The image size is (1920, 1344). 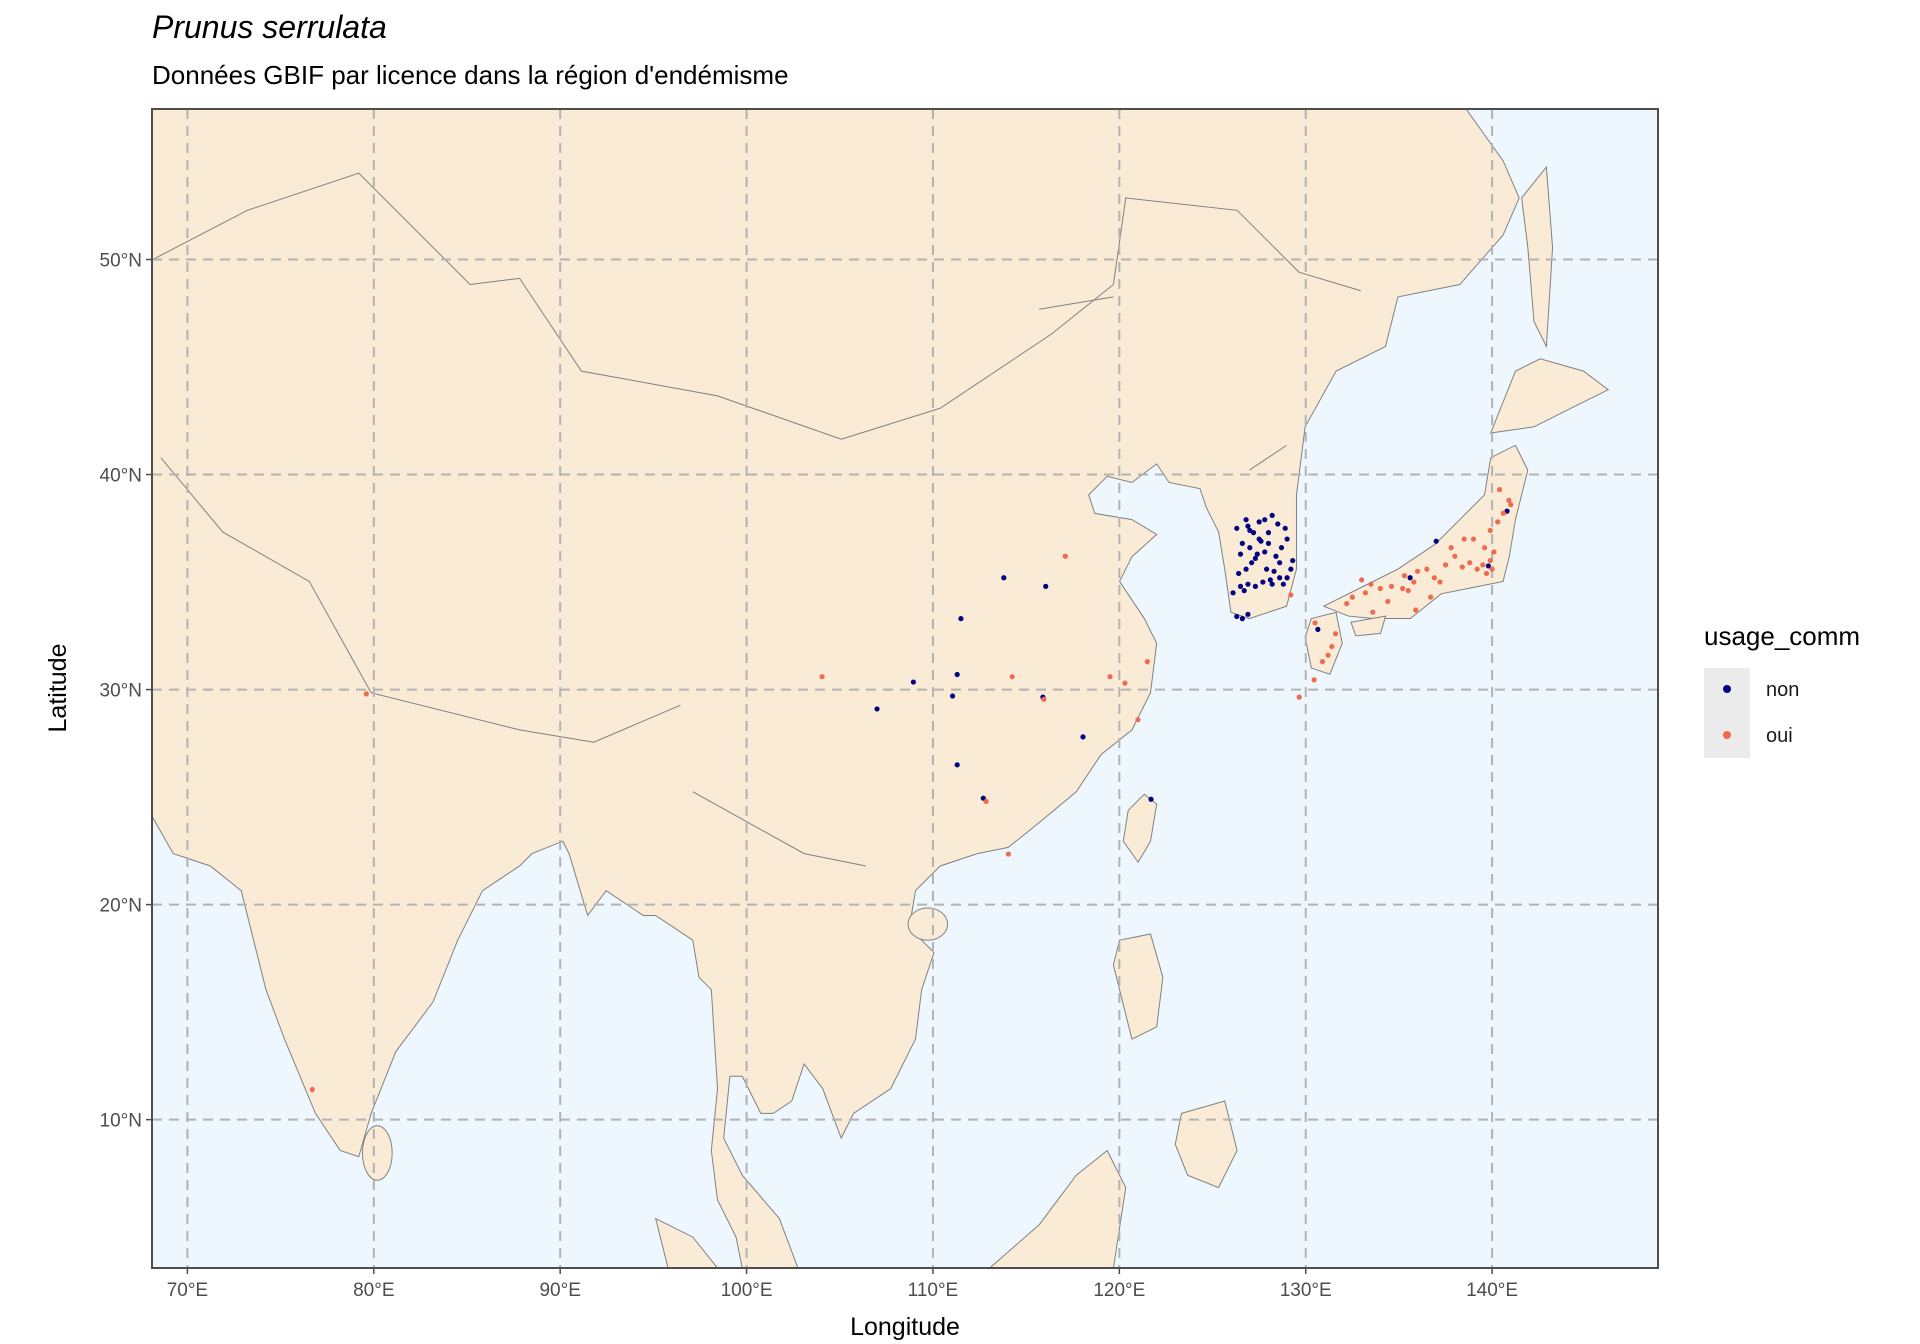 I want to click on y-tick-label: 20°N, so click(x=121, y=906).